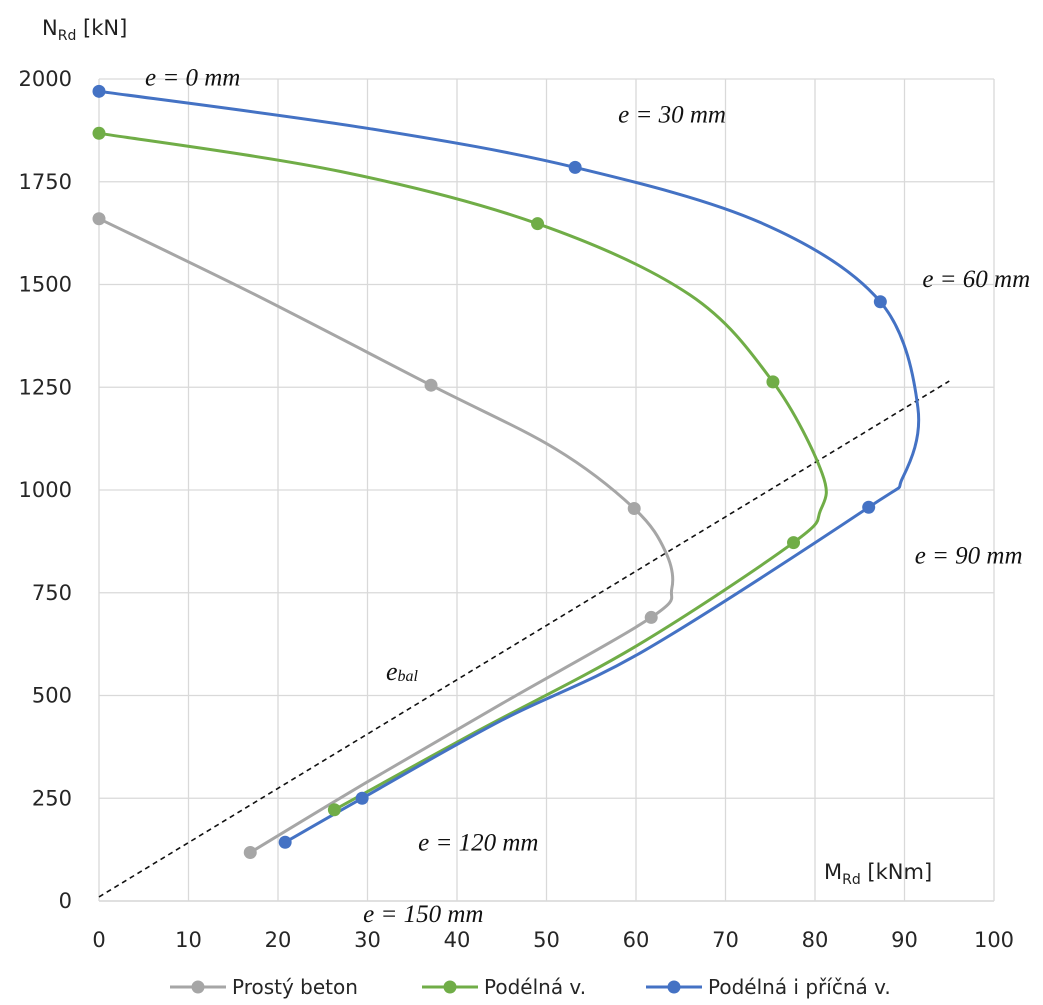 This screenshot has width=1043, height=1005. What do you see at coordinates (45, 285) in the screenshot?
I see `y-tick-label: 1500` at bounding box center [45, 285].